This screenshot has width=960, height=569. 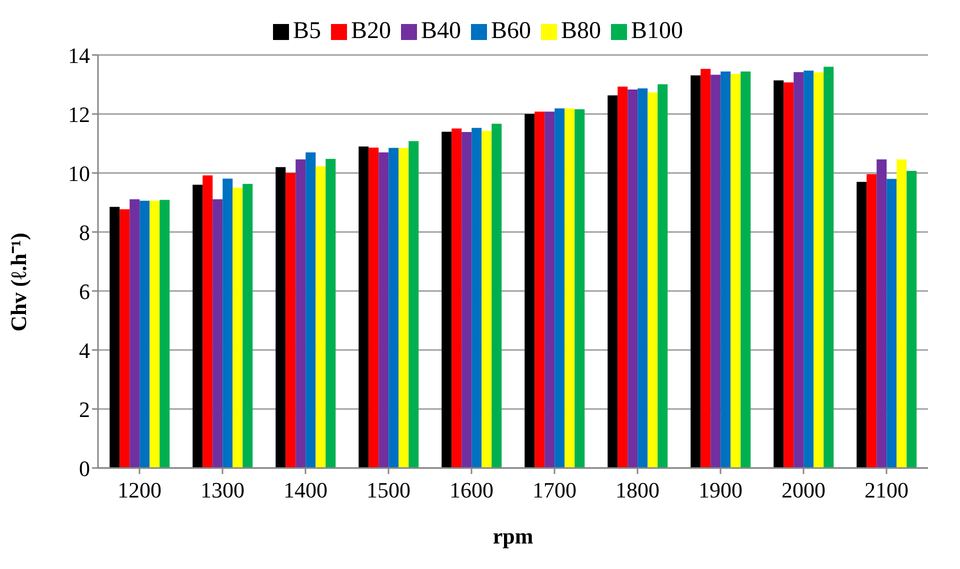 What do you see at coordinates (554, 490) in the screenshot?
I see `x-tick-label: 1700` at bounding box center [554, 490].